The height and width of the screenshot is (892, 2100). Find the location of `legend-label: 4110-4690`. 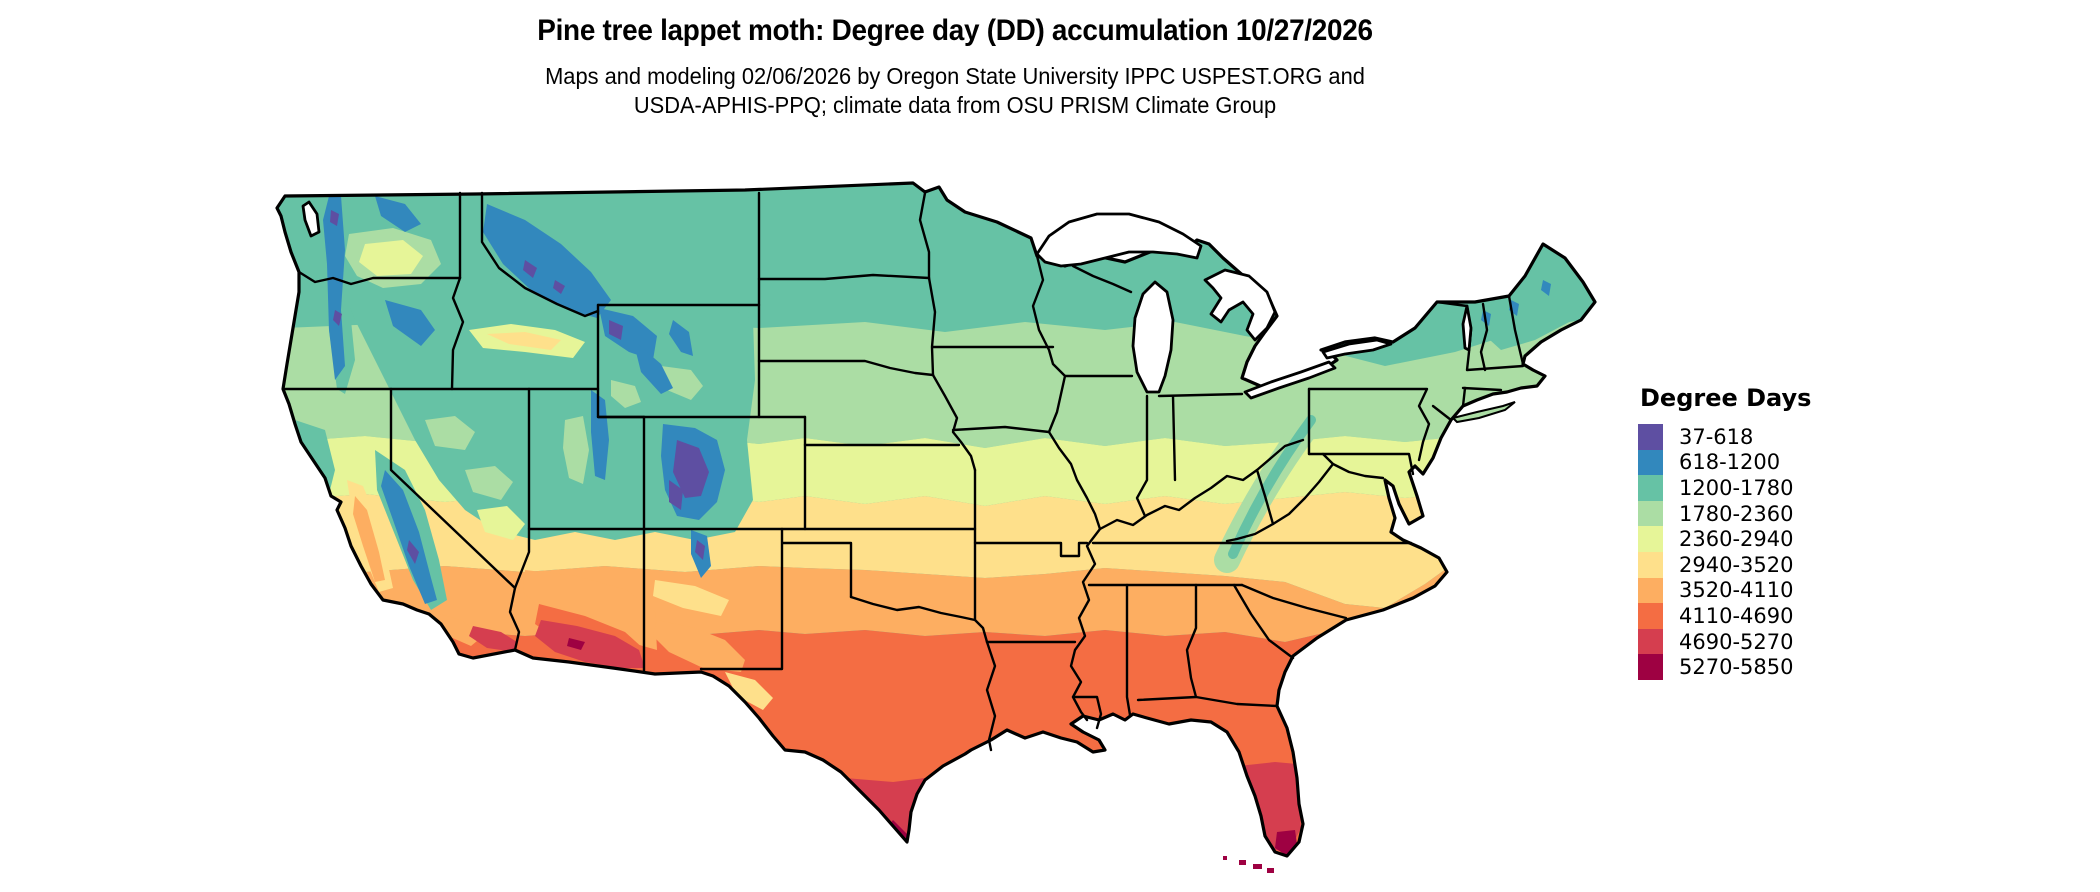

legend-label: 4110-4690 is located at coordinates (1736, 615).